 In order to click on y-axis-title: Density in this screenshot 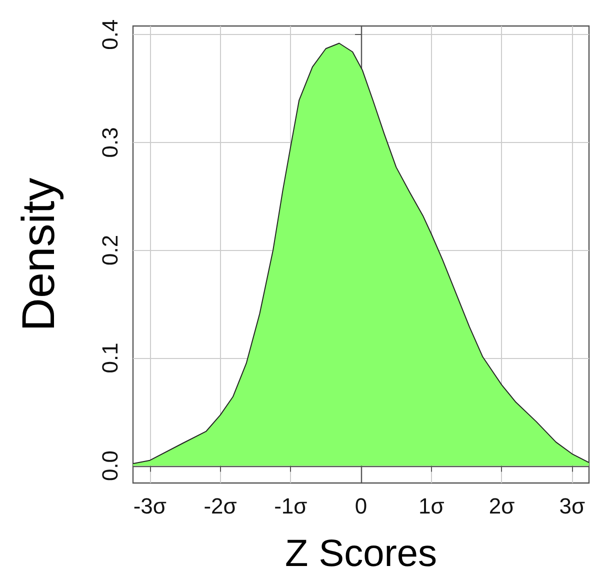, I will do `click(38, 255)`.